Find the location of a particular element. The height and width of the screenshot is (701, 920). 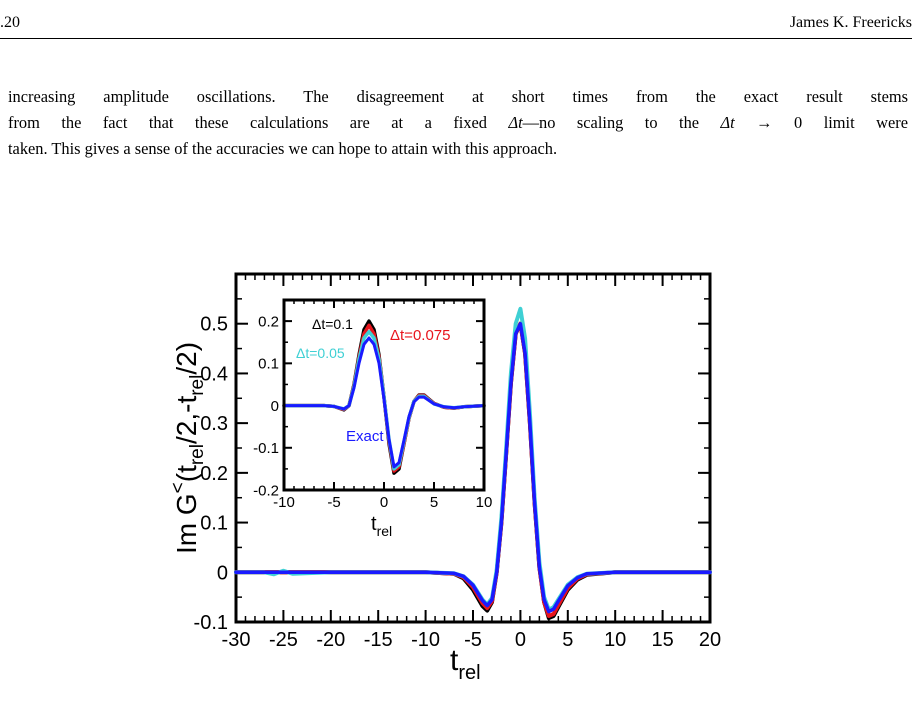

y-tick-label: 0.4 is located at coordinates (214, 374).